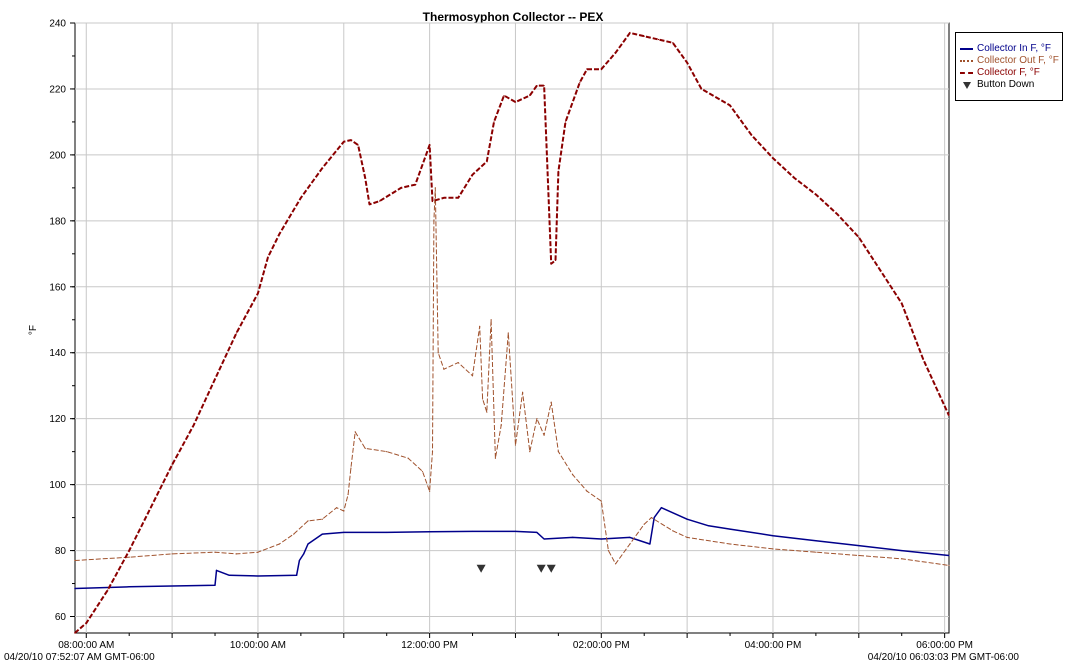  What do you see at coordinates (79, 657) in the screenshot?
I see `start-time-label: 04/20/10 07:52:07 AM GMT-06:00` at bounding box center [79, 657].